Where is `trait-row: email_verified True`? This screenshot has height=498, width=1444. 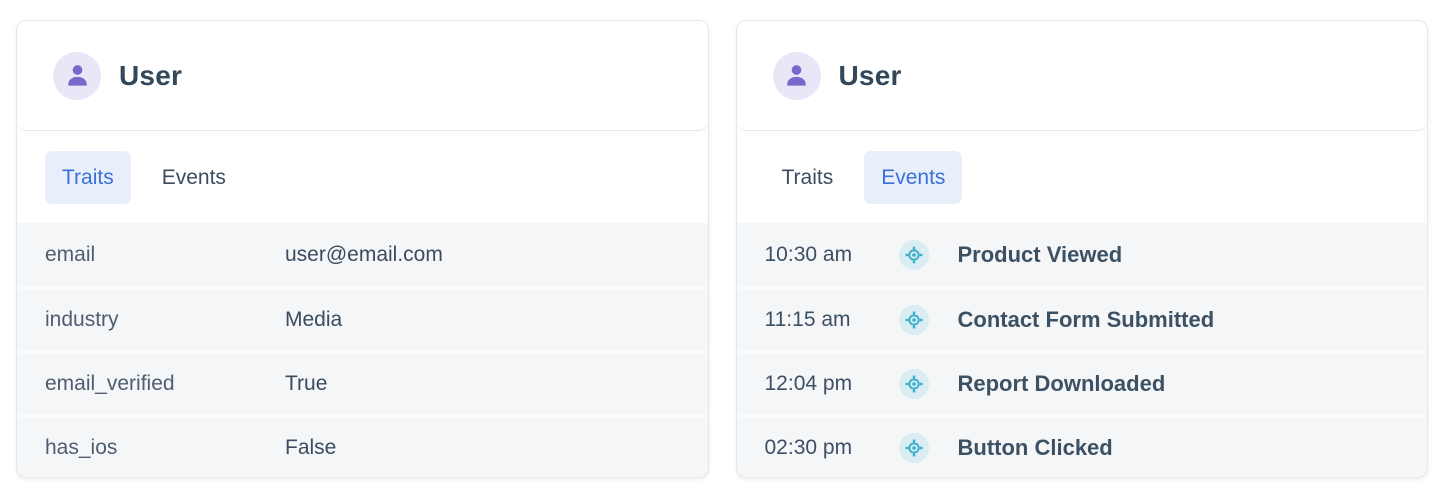
trait-row: email_verified True is located at coordinates (362, 383).